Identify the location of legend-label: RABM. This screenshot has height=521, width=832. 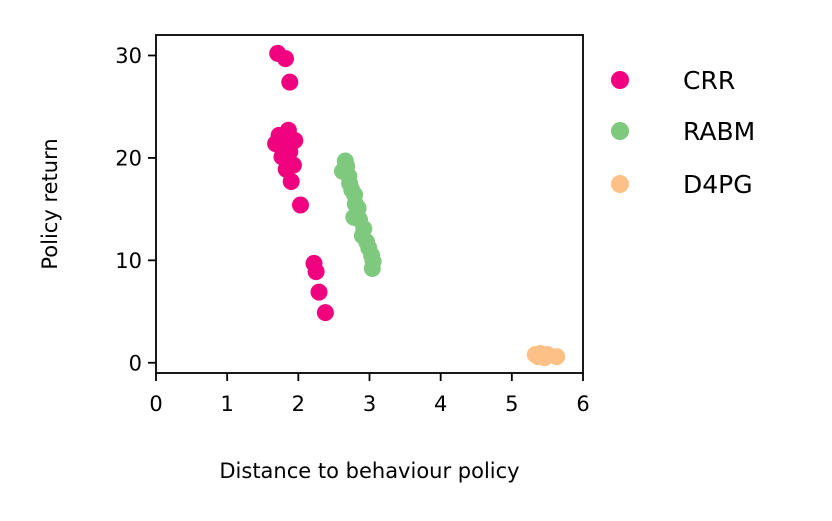
(719, 131).